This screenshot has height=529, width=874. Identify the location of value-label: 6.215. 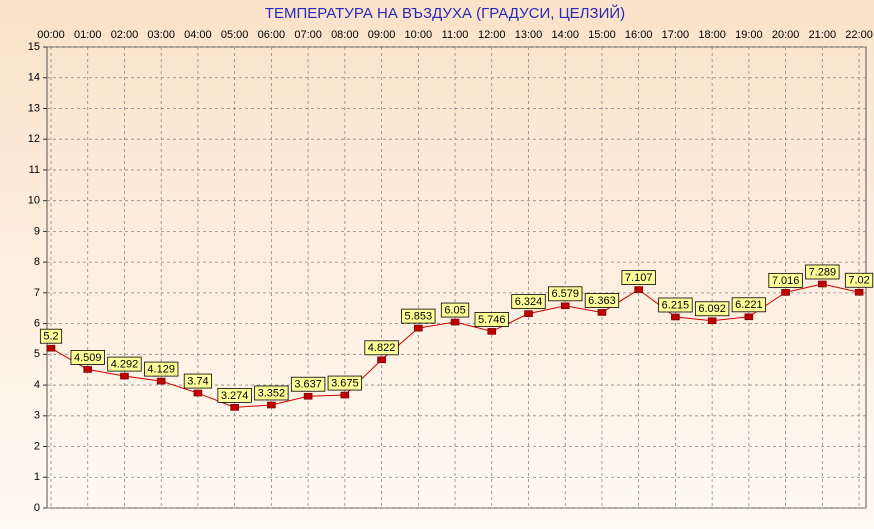
(676, 305).